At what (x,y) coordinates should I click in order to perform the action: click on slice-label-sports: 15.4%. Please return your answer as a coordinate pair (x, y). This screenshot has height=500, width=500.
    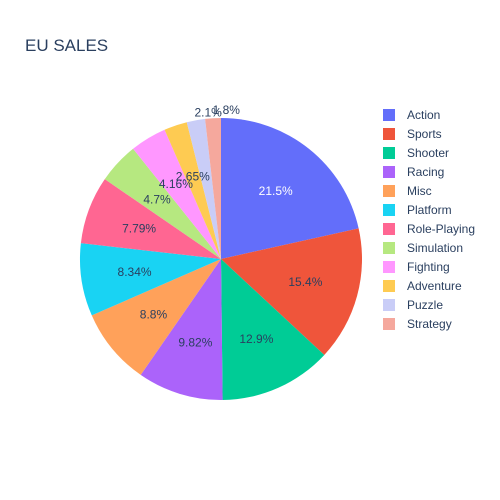
    Looking at the image, I should click on (305, 282).